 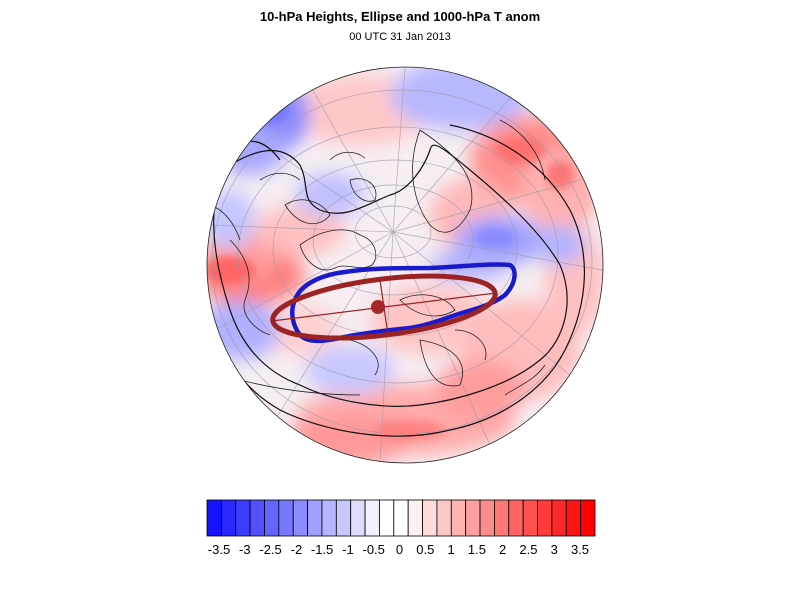 I want to click on vortex-ellipse, so click(x=384, y=307).